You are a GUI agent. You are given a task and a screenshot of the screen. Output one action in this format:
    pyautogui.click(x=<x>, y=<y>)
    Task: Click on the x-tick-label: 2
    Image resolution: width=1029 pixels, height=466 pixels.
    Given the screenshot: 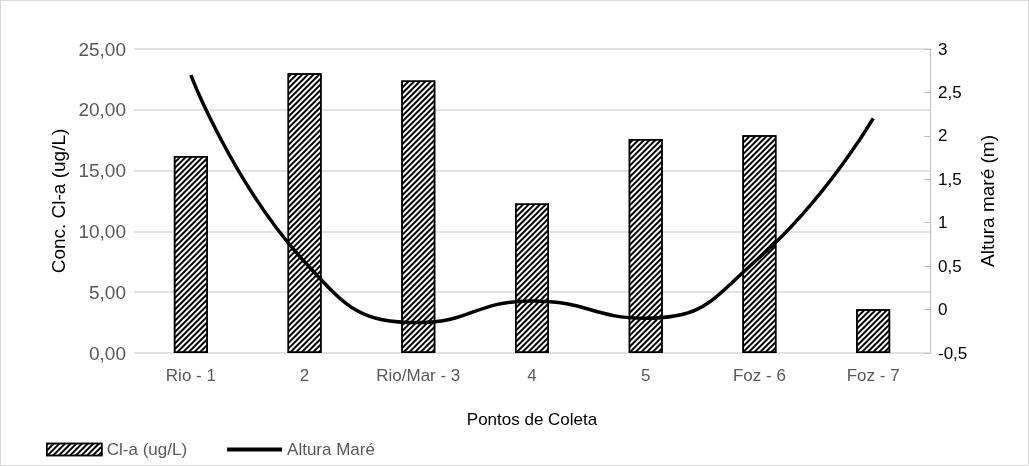 What is the action you would take?
    pyautogui.click(x=304, y=375)
    